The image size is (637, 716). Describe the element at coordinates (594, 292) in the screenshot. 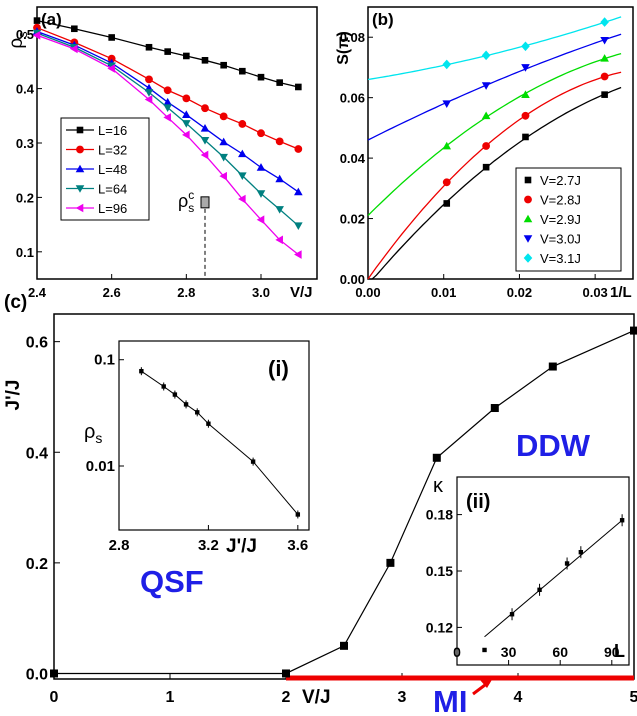

I see `panel-b-xtick-label: 0.03` at that location.